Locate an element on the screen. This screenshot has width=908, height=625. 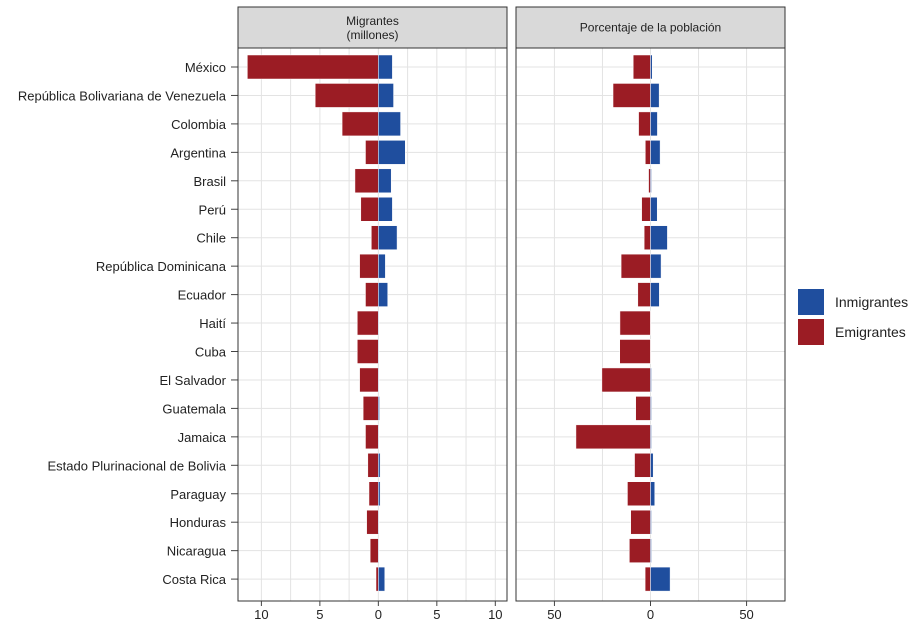
category-label: Cuba is located at coordinates (211, 352).